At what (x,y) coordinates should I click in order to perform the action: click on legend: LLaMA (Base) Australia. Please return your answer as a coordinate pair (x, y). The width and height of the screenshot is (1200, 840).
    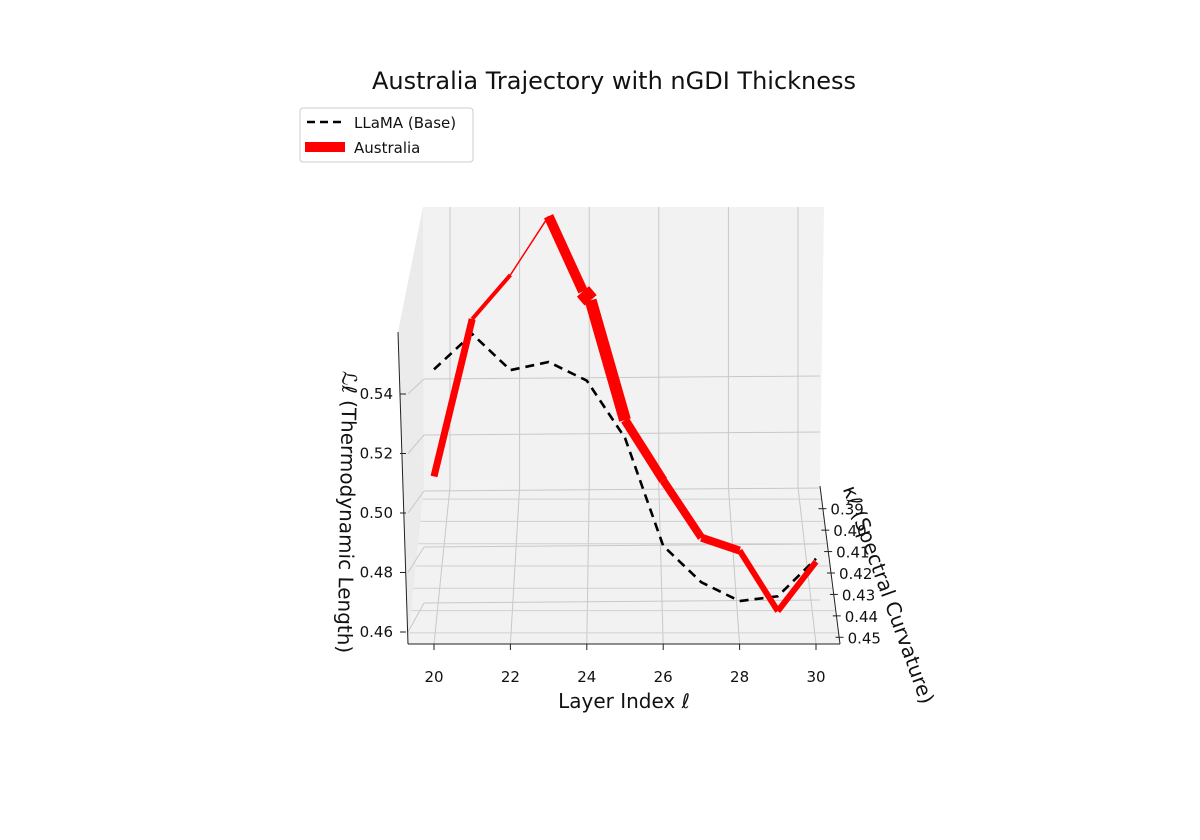
    Looking at the image, I should click on (386, 135).